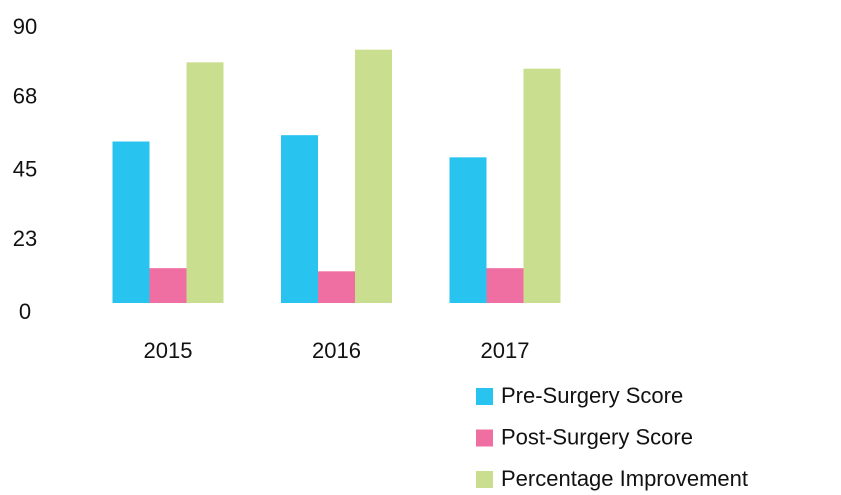 This screenshot has width=841, height=495. Describe the element at coordinates (25, 311) in the screenshot. I see `y-tick-label: 0` at that location.